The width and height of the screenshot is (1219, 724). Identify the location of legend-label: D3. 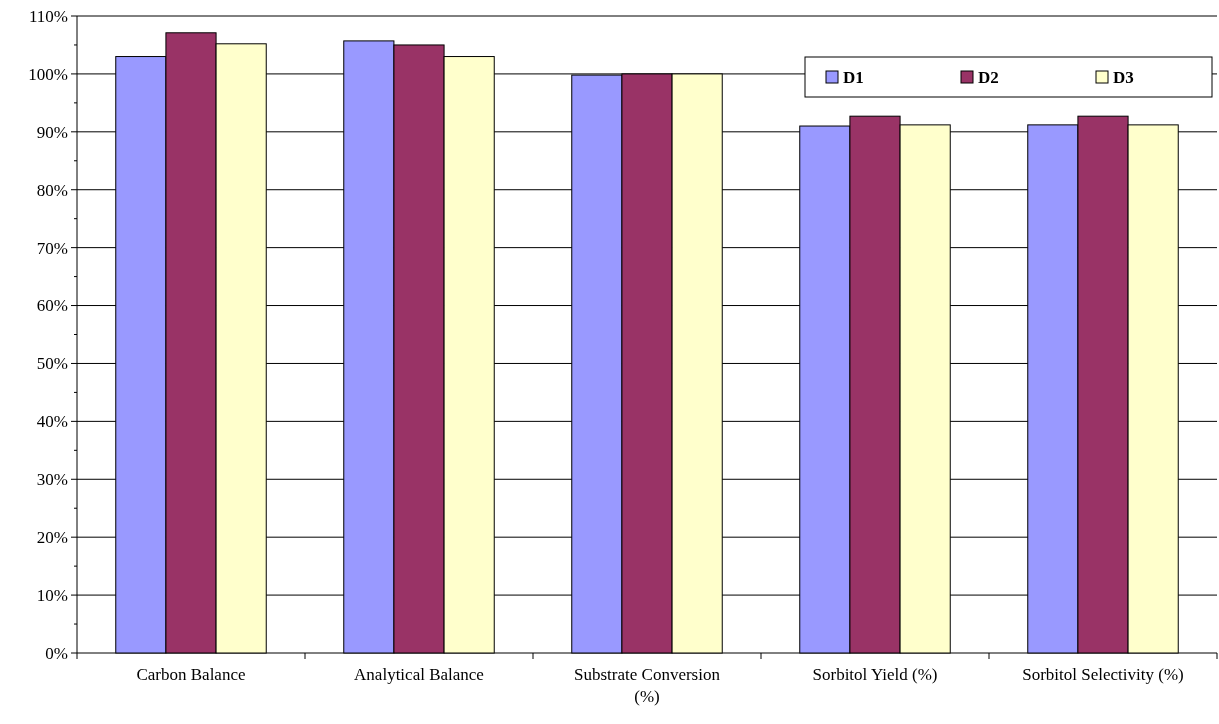
(1123, 77).